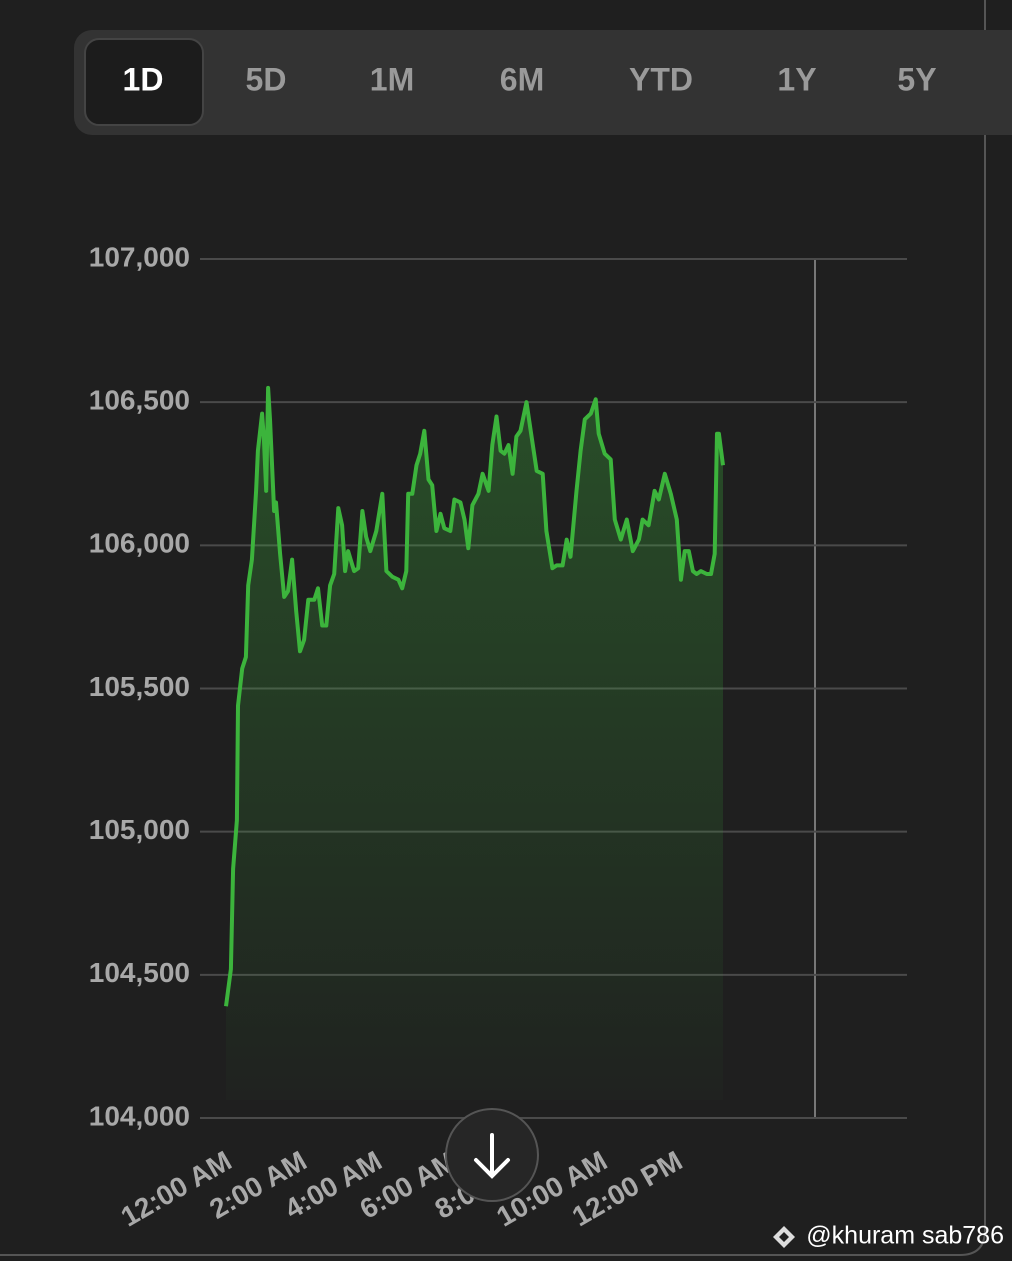  I want to click on watermark-icon, so click(784, 1237).